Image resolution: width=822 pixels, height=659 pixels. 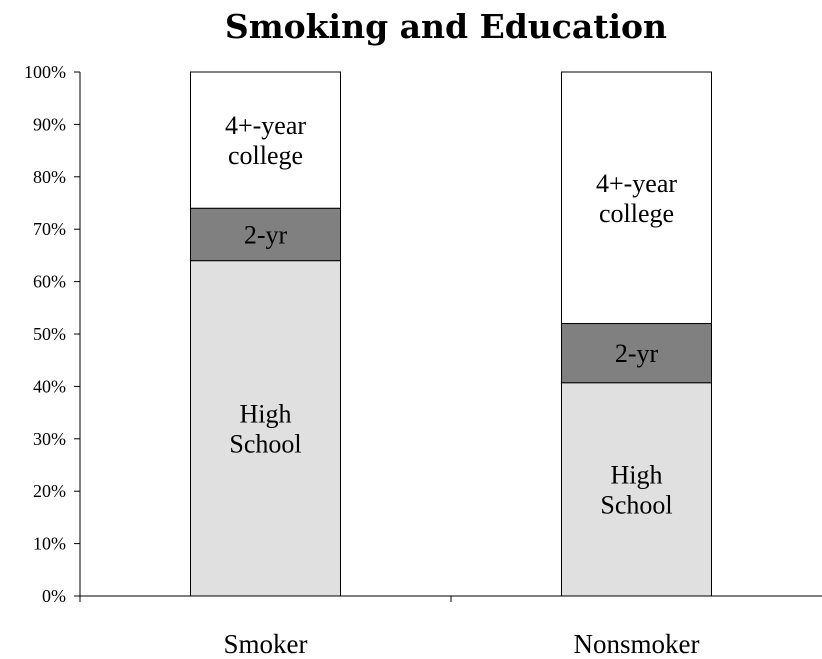 What do you see at coordinates (49, 282) in the screenshot?
I see `y-tick-label: 60%` at bounding box center [49, 282].